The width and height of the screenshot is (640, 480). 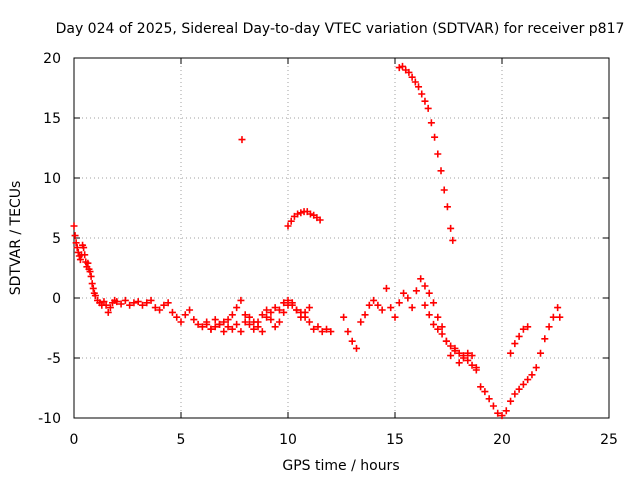 What do you see at coordinates (52, 179) in the screenshot?
I see `y-tick-label: 10` at bounding box center [52, 179].